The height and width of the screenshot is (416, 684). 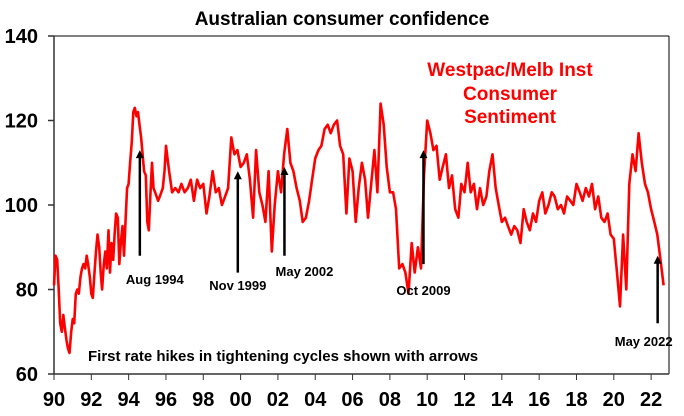 I want to click on x-tick-label: 18, so click(x=576, y=400).